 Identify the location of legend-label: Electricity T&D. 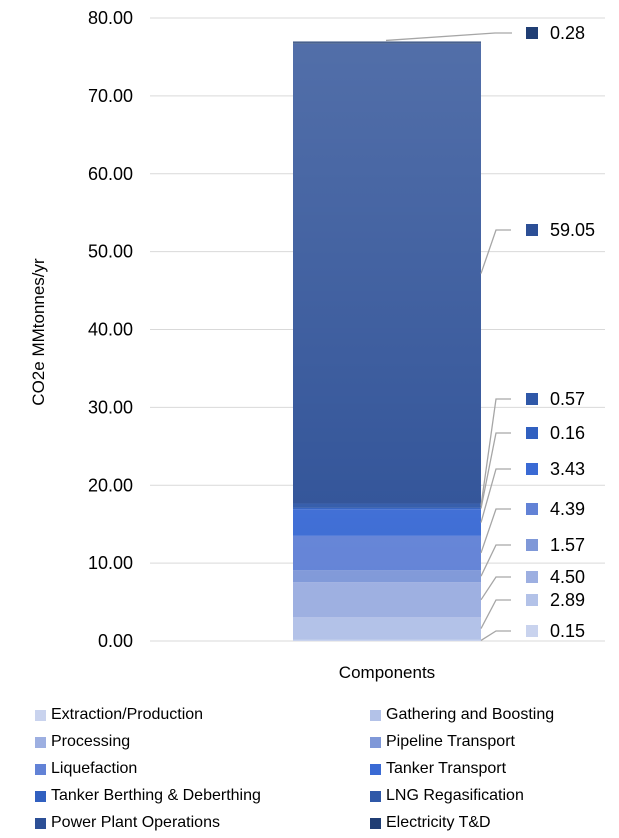
(438, 822).